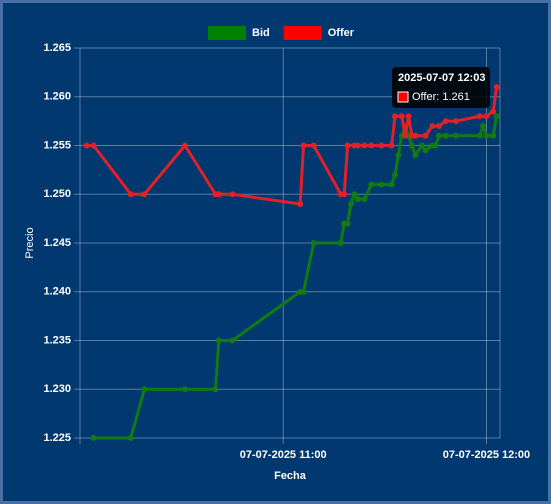  What do you see at coordinates (57, 194) in the screenshot?
I see `y-tick-label: 1.250` at bounding box center [57, 194].